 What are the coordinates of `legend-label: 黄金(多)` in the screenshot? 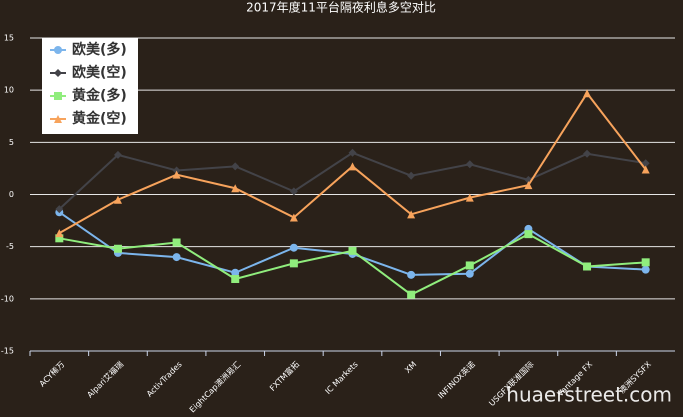 It's located at (99, 95).